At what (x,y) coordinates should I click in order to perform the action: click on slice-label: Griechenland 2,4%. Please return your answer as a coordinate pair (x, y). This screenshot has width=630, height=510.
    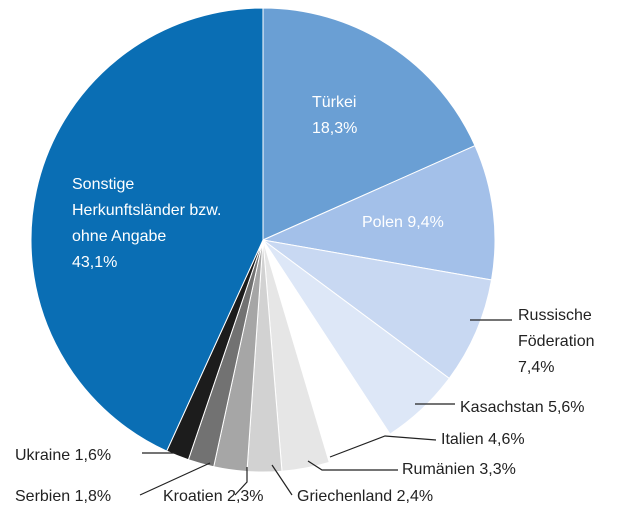
    Looking at the image, I should click on (387, 497).